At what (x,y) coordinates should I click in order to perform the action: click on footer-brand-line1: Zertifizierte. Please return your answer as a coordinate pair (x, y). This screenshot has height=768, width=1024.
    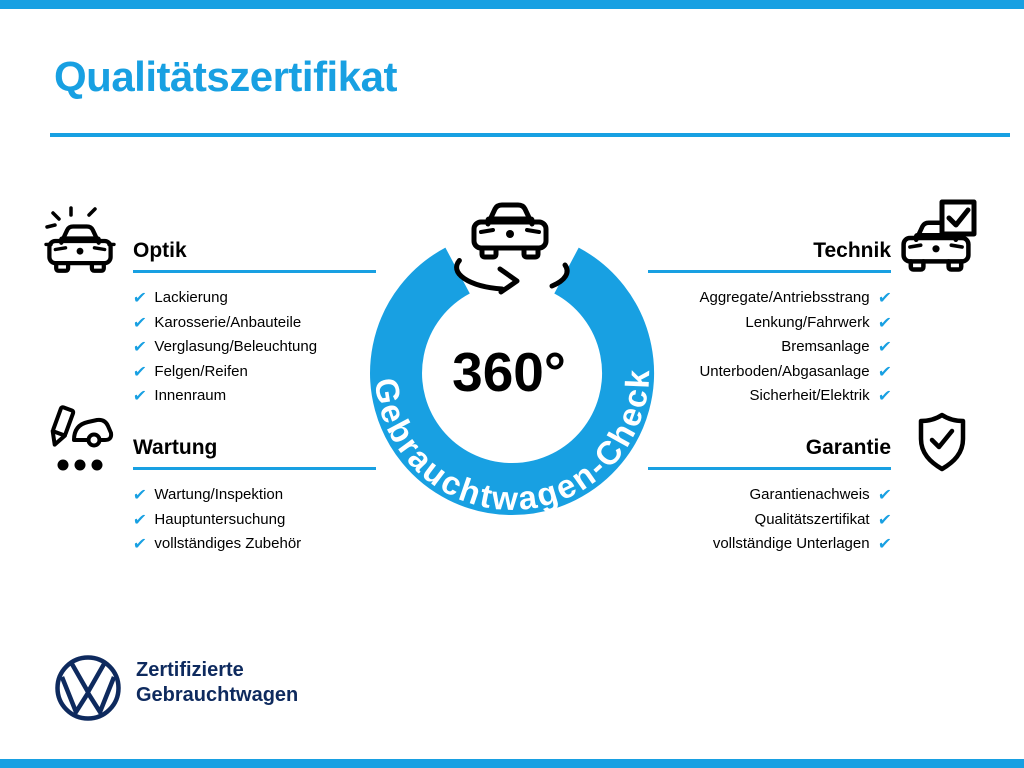
    Looking at the image, I should click on (190, 670).